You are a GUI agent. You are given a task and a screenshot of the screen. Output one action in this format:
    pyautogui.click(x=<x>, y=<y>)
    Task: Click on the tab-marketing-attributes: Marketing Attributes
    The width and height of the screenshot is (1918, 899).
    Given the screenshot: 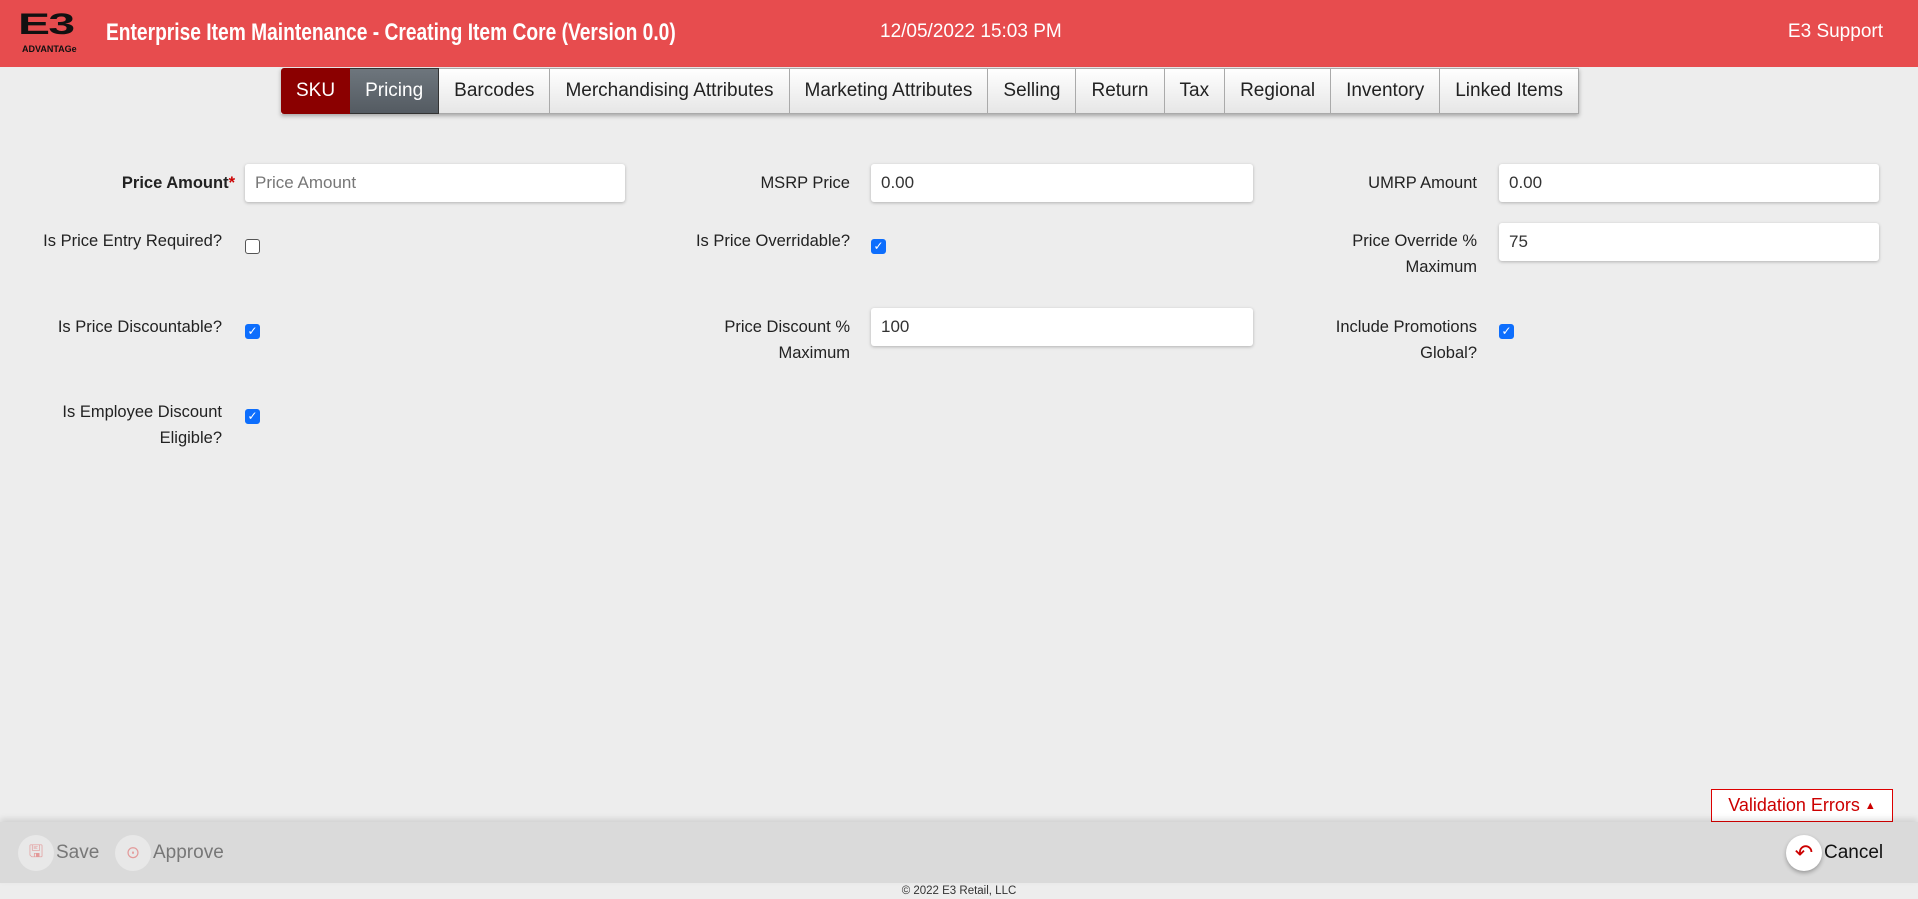 What is the action you would take?
    pyautogui.click(x=889, y=91)
    